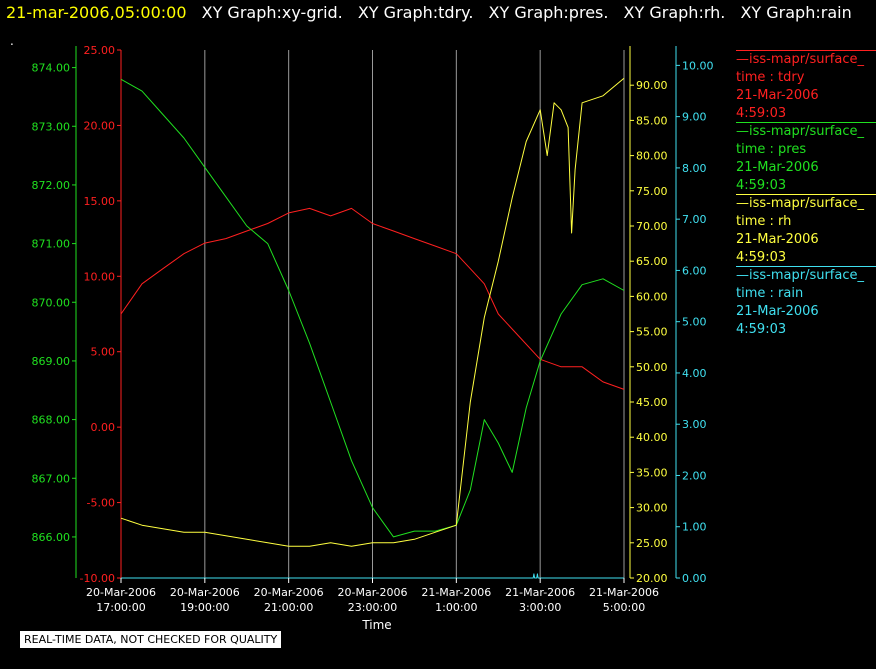 Image resolution: width=876 pixels, height=669 pixels. Describe the element at coordinates (652, 472) in the screenshot. I see `rh-axis-tick-label: 35.00` at that location.